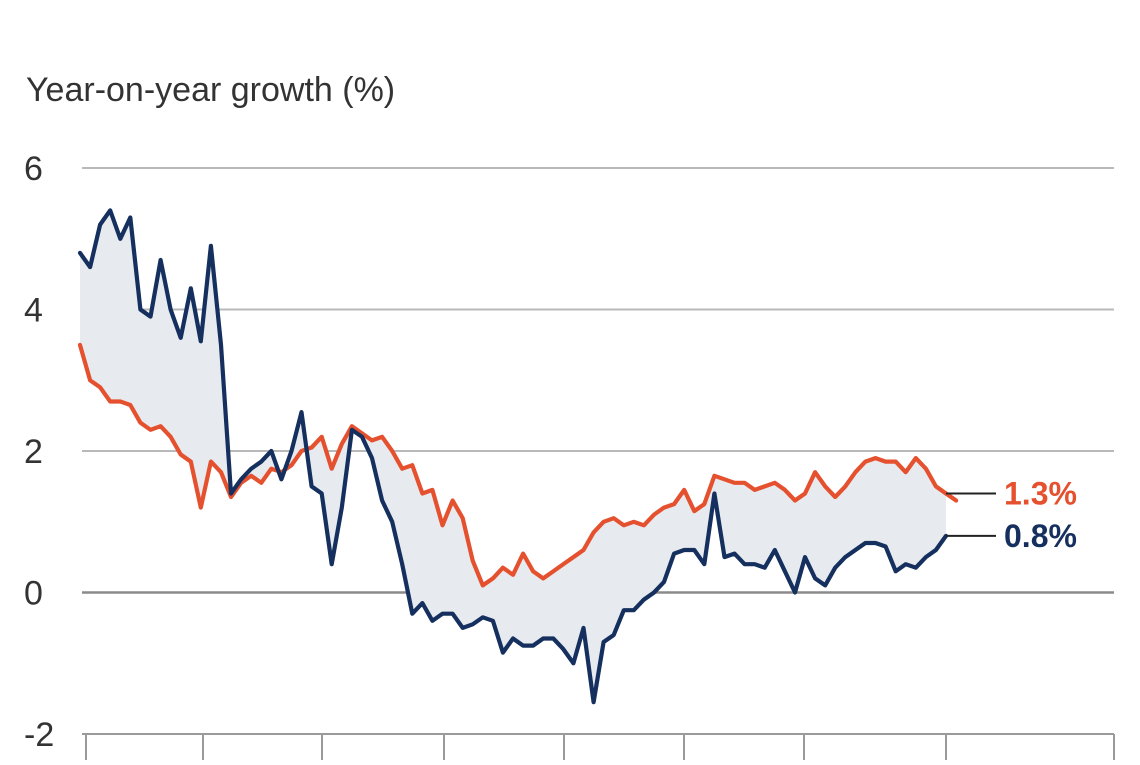  I want to click on y-tick-4: 4, so click(33, 311).